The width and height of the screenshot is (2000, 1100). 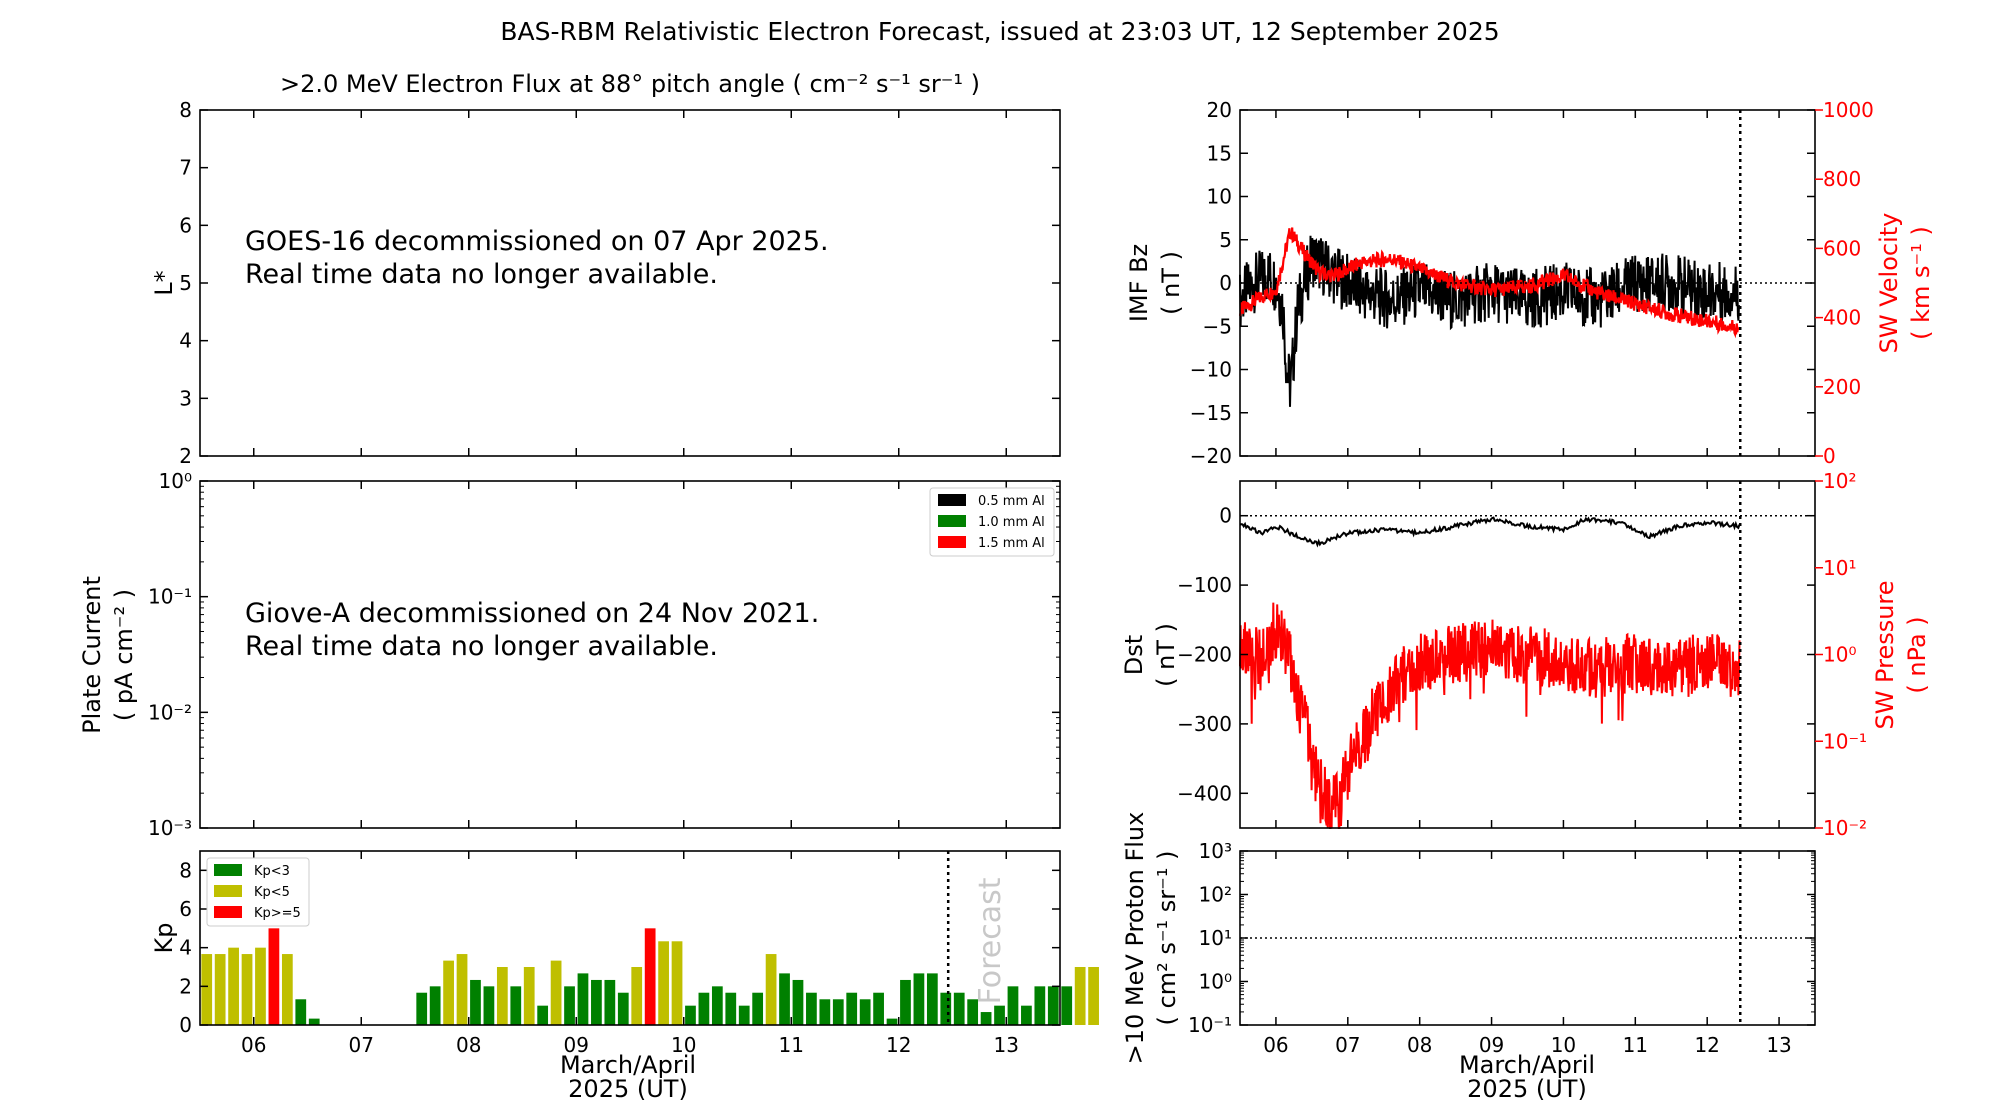 I want to click on imf-y-tick-label-0: −20, so click(x=1211, y=456).